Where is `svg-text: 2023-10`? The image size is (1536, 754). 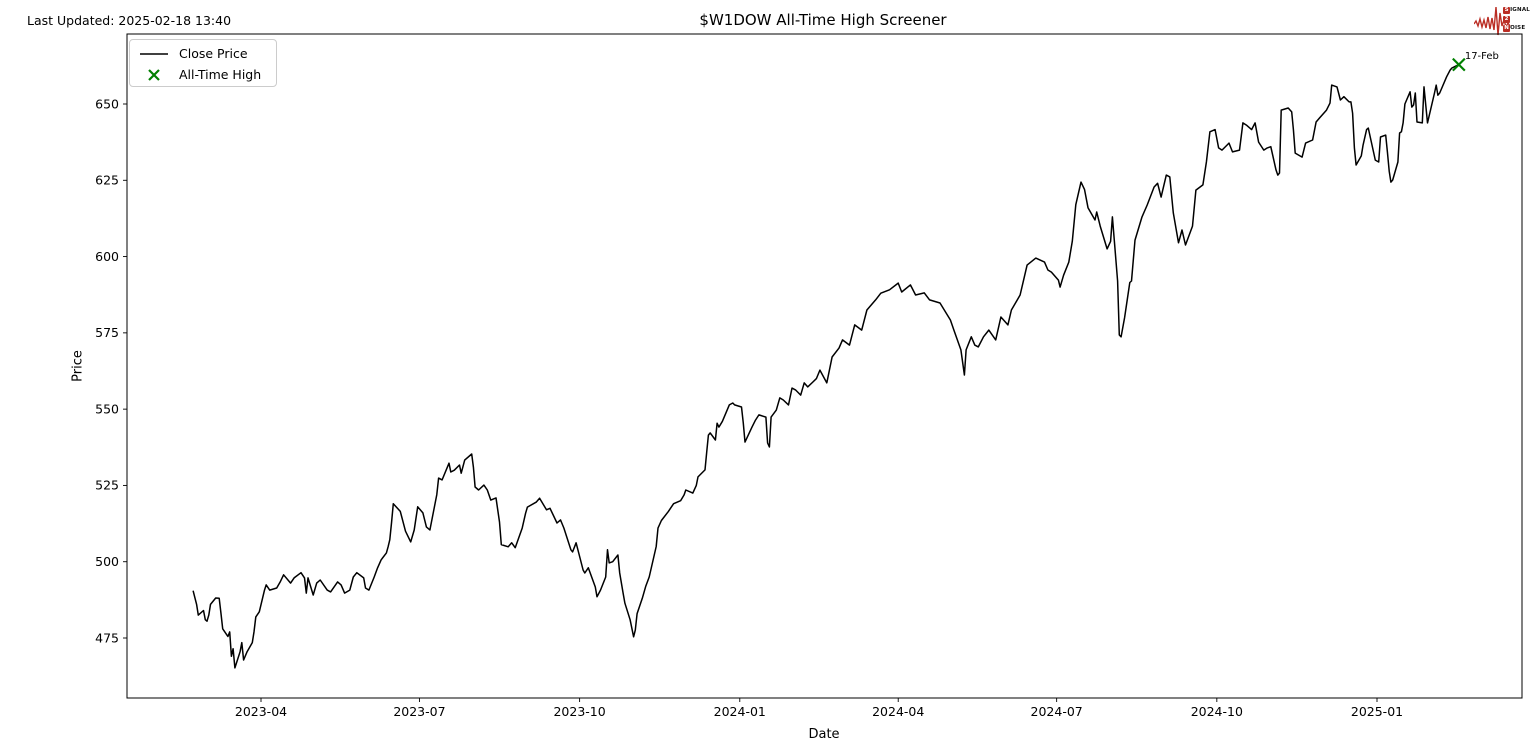 svg-text: 2023-10 is located at coordinates (579, 711).